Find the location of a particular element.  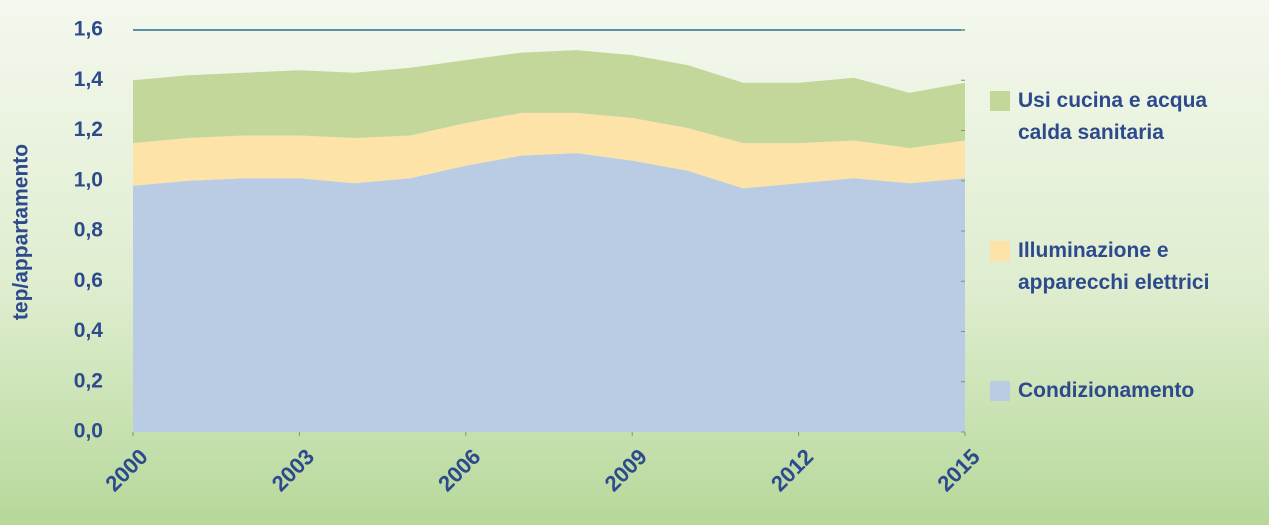

x-tick-label: 2009 is located at coordinates (626, 470).